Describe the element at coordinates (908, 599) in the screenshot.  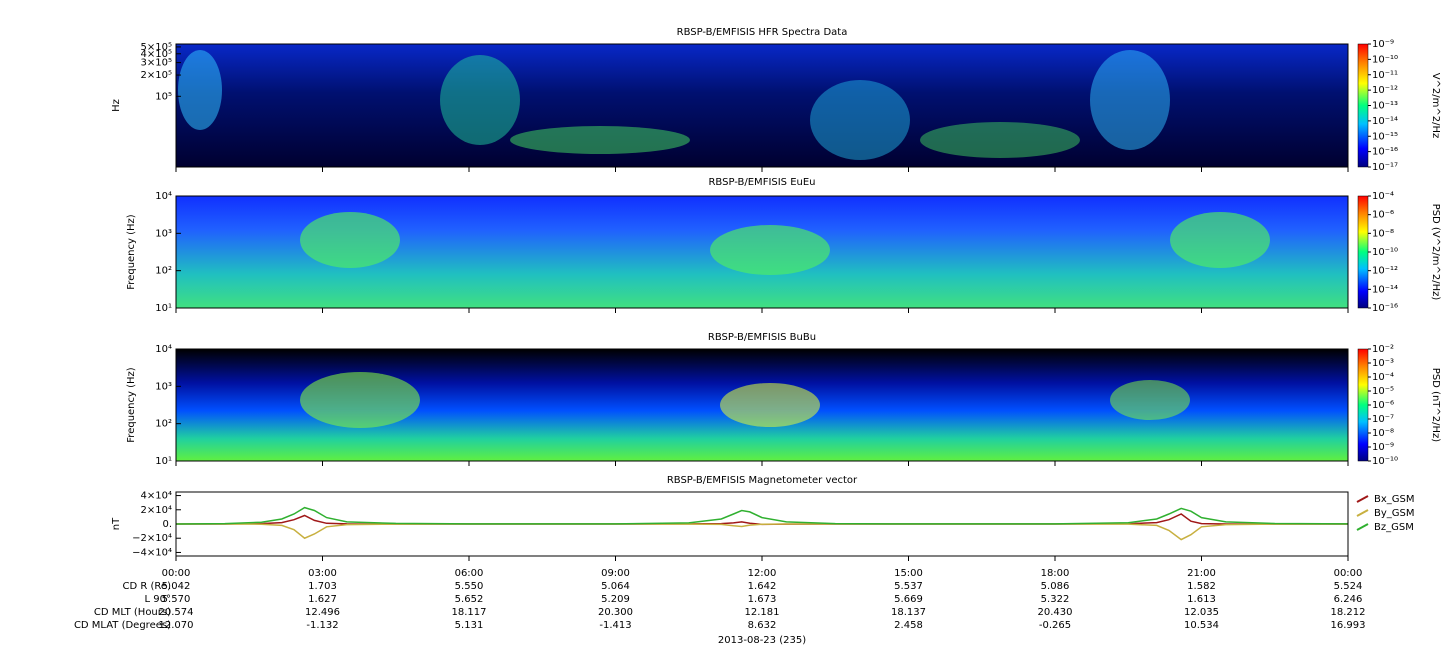
I see `ephemeris-value: 5.669` at that location.